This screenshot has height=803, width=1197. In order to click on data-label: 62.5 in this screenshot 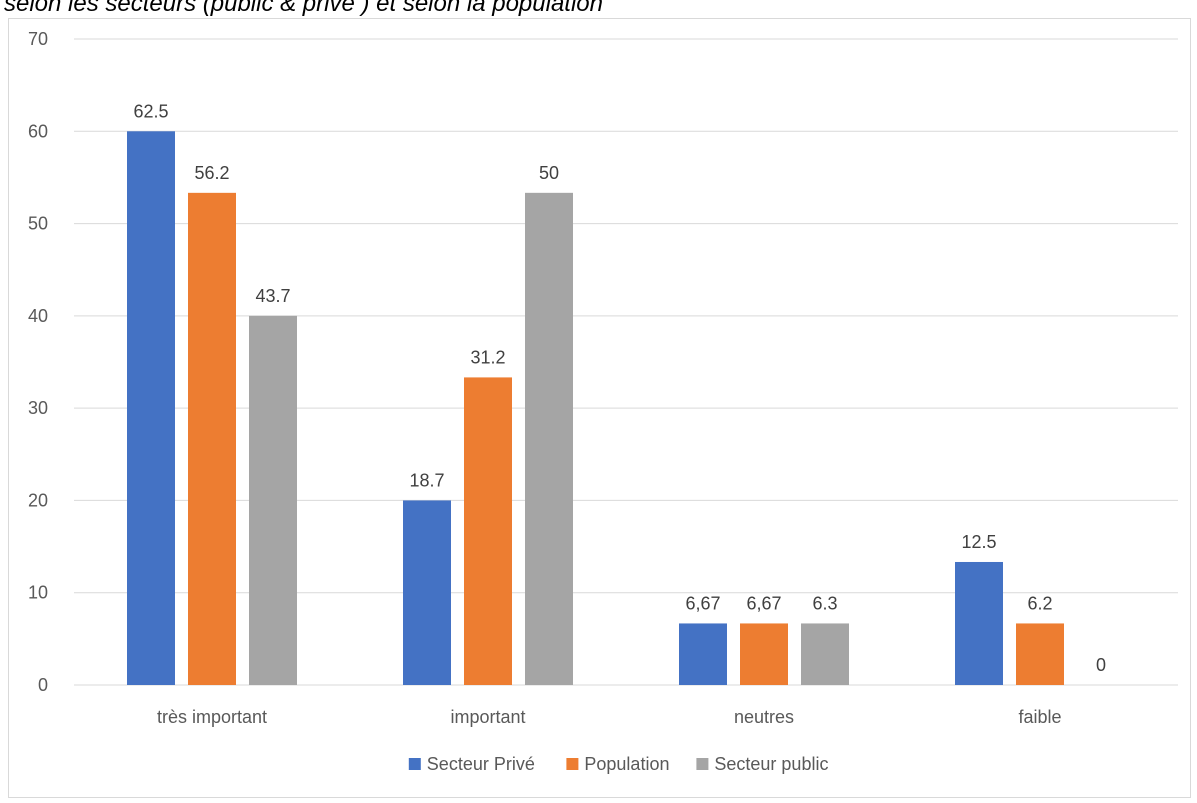, I will do `click(150, 111)`.